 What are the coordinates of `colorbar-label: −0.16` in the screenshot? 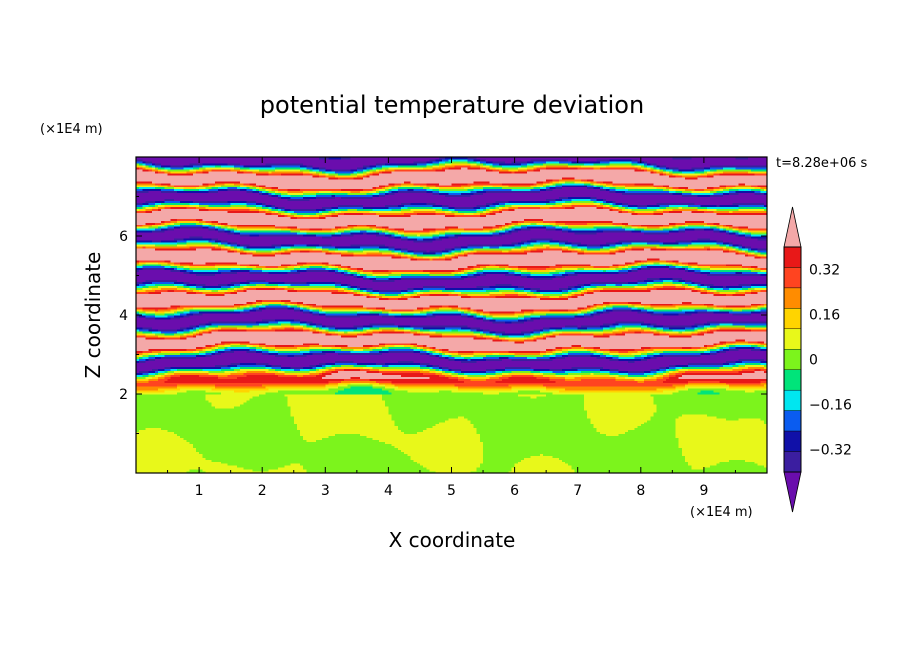 It's located at (830, 406).